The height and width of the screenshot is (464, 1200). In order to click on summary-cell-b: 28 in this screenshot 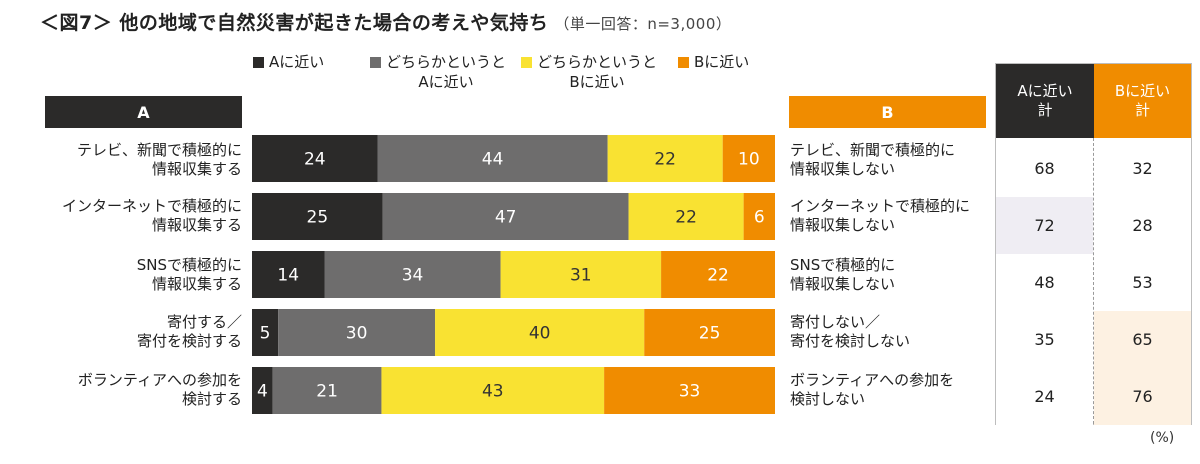, I will do `click(1142, 225)`.